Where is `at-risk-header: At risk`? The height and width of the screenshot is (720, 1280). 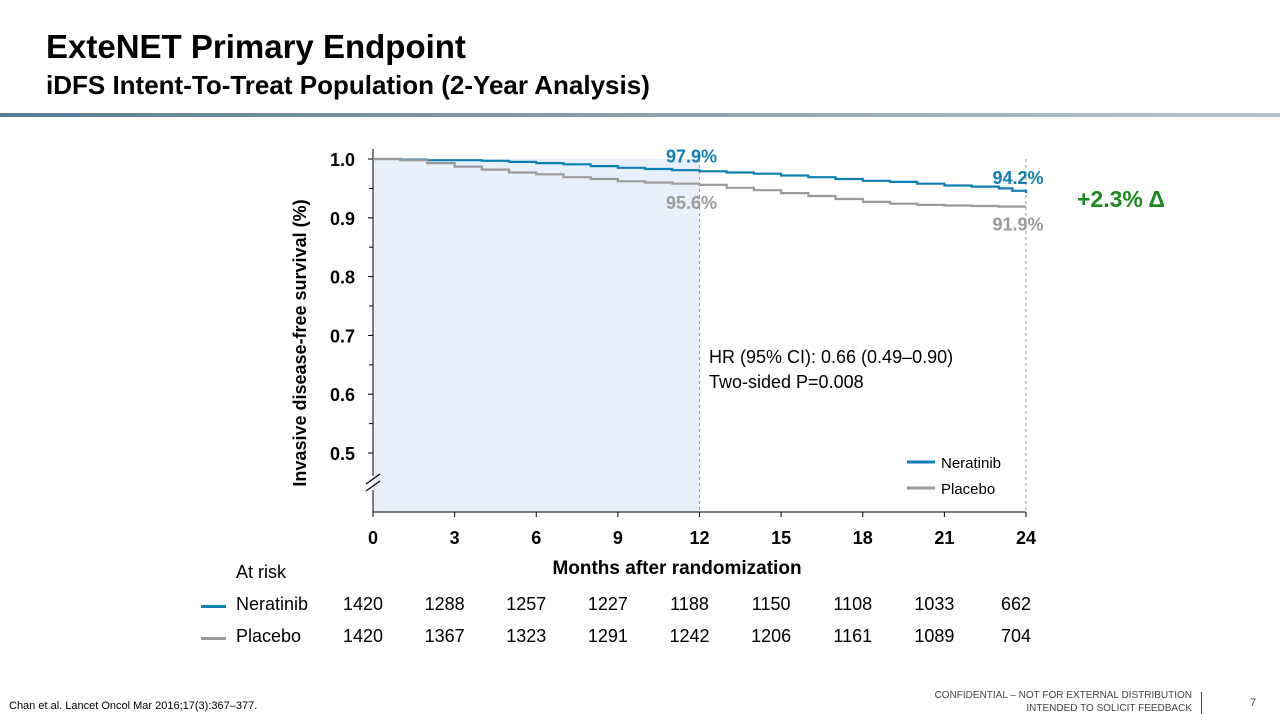
at-risk-header: At risk is located at coordinates (261, 572).